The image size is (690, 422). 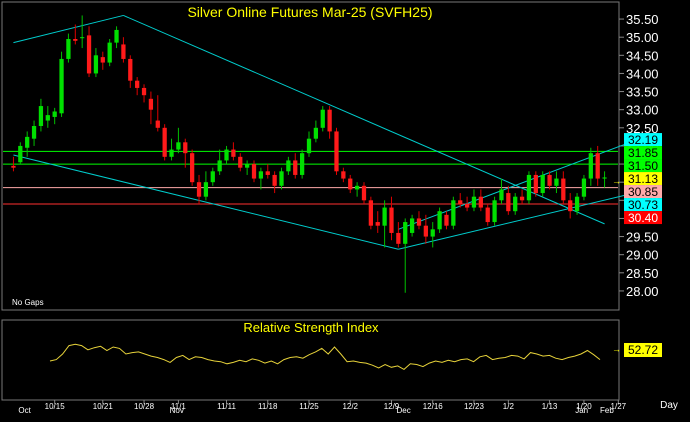 I want to click on price-tag: 31.50, so click(x=643, y=166).